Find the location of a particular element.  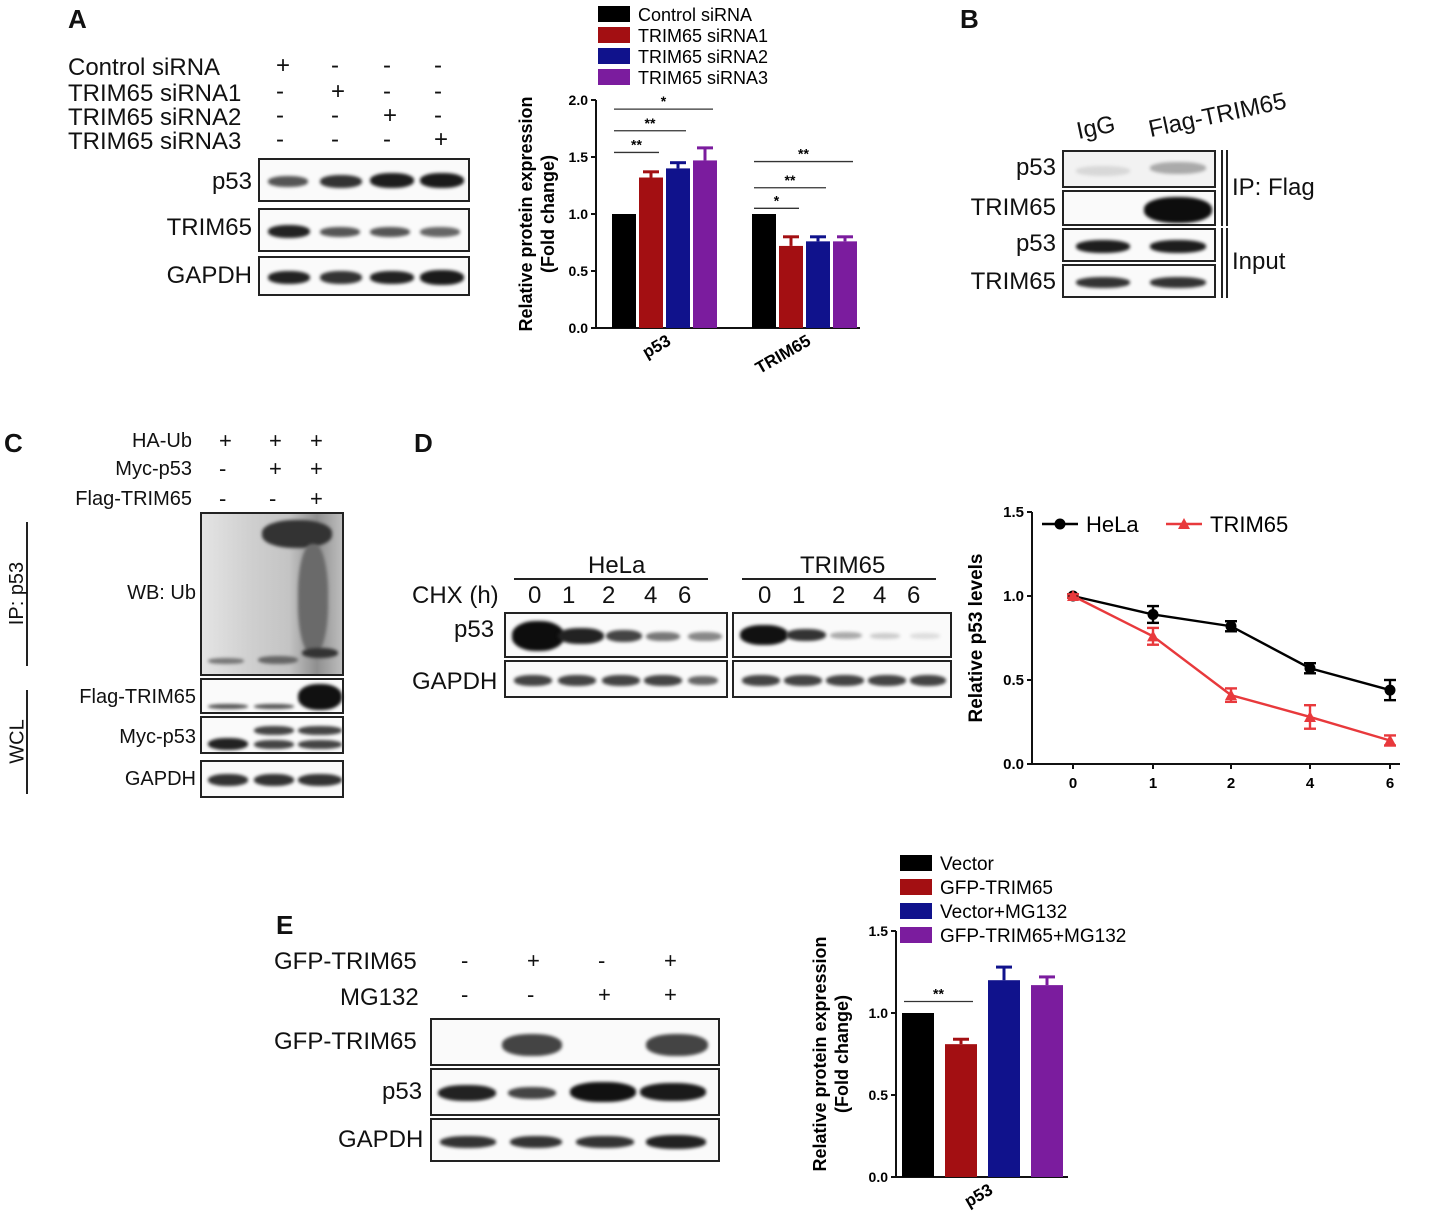

blot-c-myc is located at coordinates (272, 735).